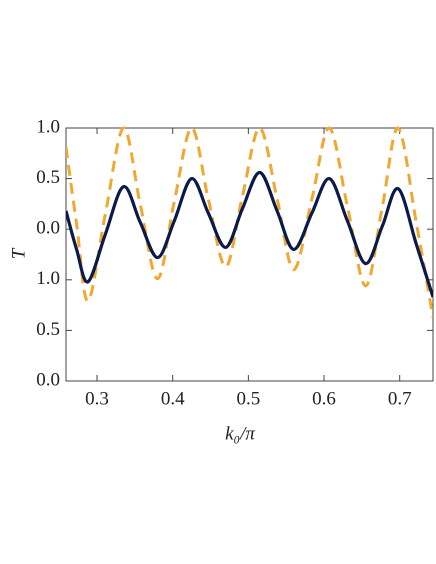 This screenshot has width=436, height=564. What do you see at coordinates (240, 433) in the screenshot?
I see `x-axis-label: k₀/π` at bounding box center [240, 433].